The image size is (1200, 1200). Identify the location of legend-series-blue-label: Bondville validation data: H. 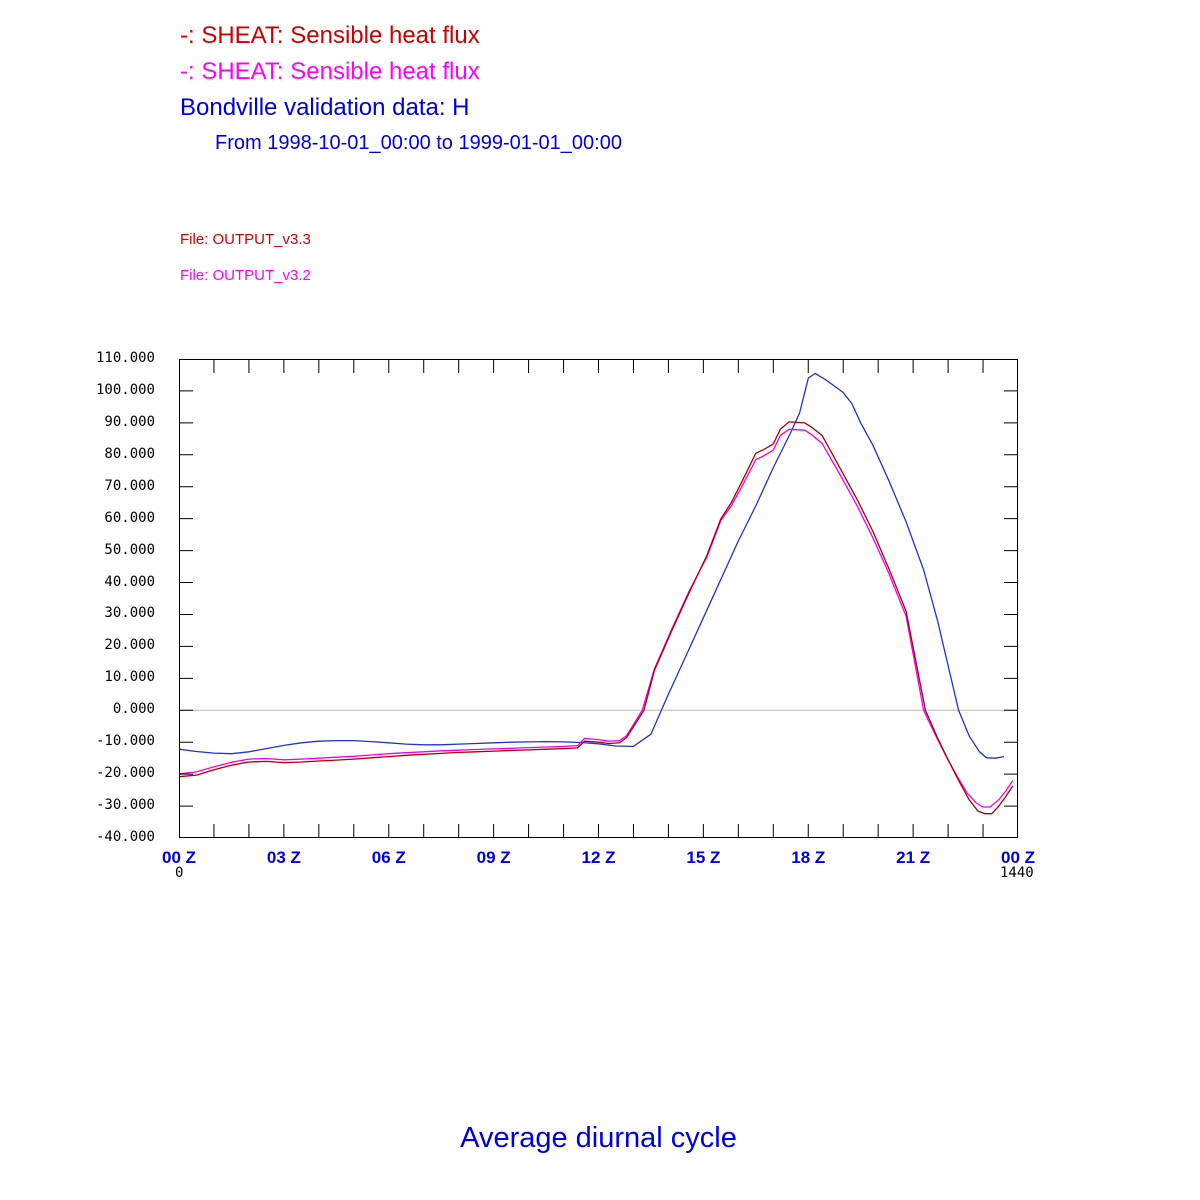
(325, 107).